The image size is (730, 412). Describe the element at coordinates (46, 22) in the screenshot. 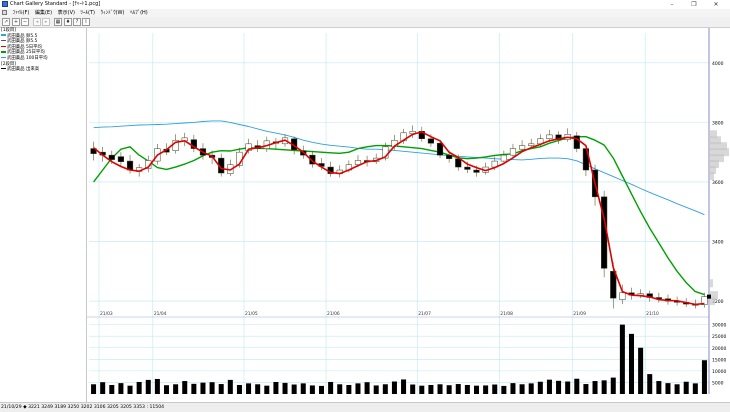

I see `forward-icon: ▸` at that location.